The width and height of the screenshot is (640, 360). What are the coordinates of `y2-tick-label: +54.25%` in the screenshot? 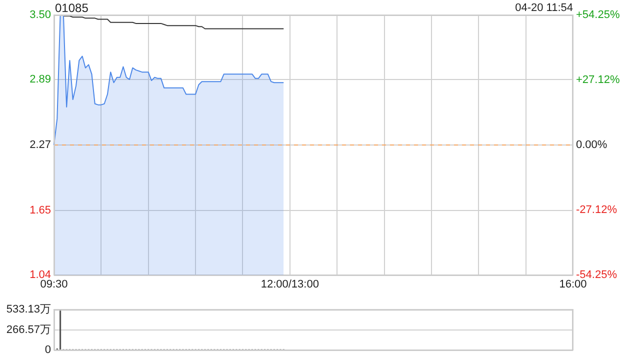 It's located at (598, 15).